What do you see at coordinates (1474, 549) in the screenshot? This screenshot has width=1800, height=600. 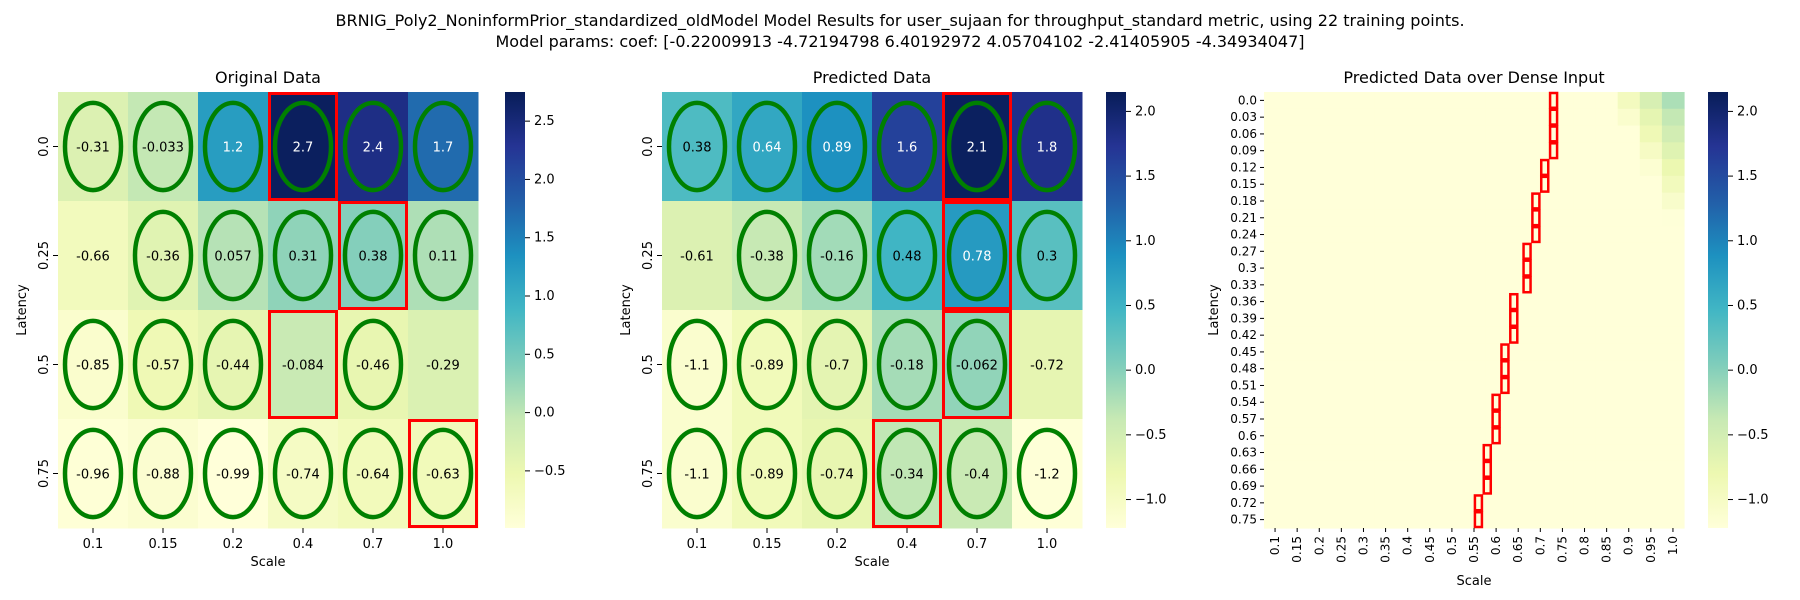 I see `x-tick-label: 0.55` at bounding box center [1474, 549].